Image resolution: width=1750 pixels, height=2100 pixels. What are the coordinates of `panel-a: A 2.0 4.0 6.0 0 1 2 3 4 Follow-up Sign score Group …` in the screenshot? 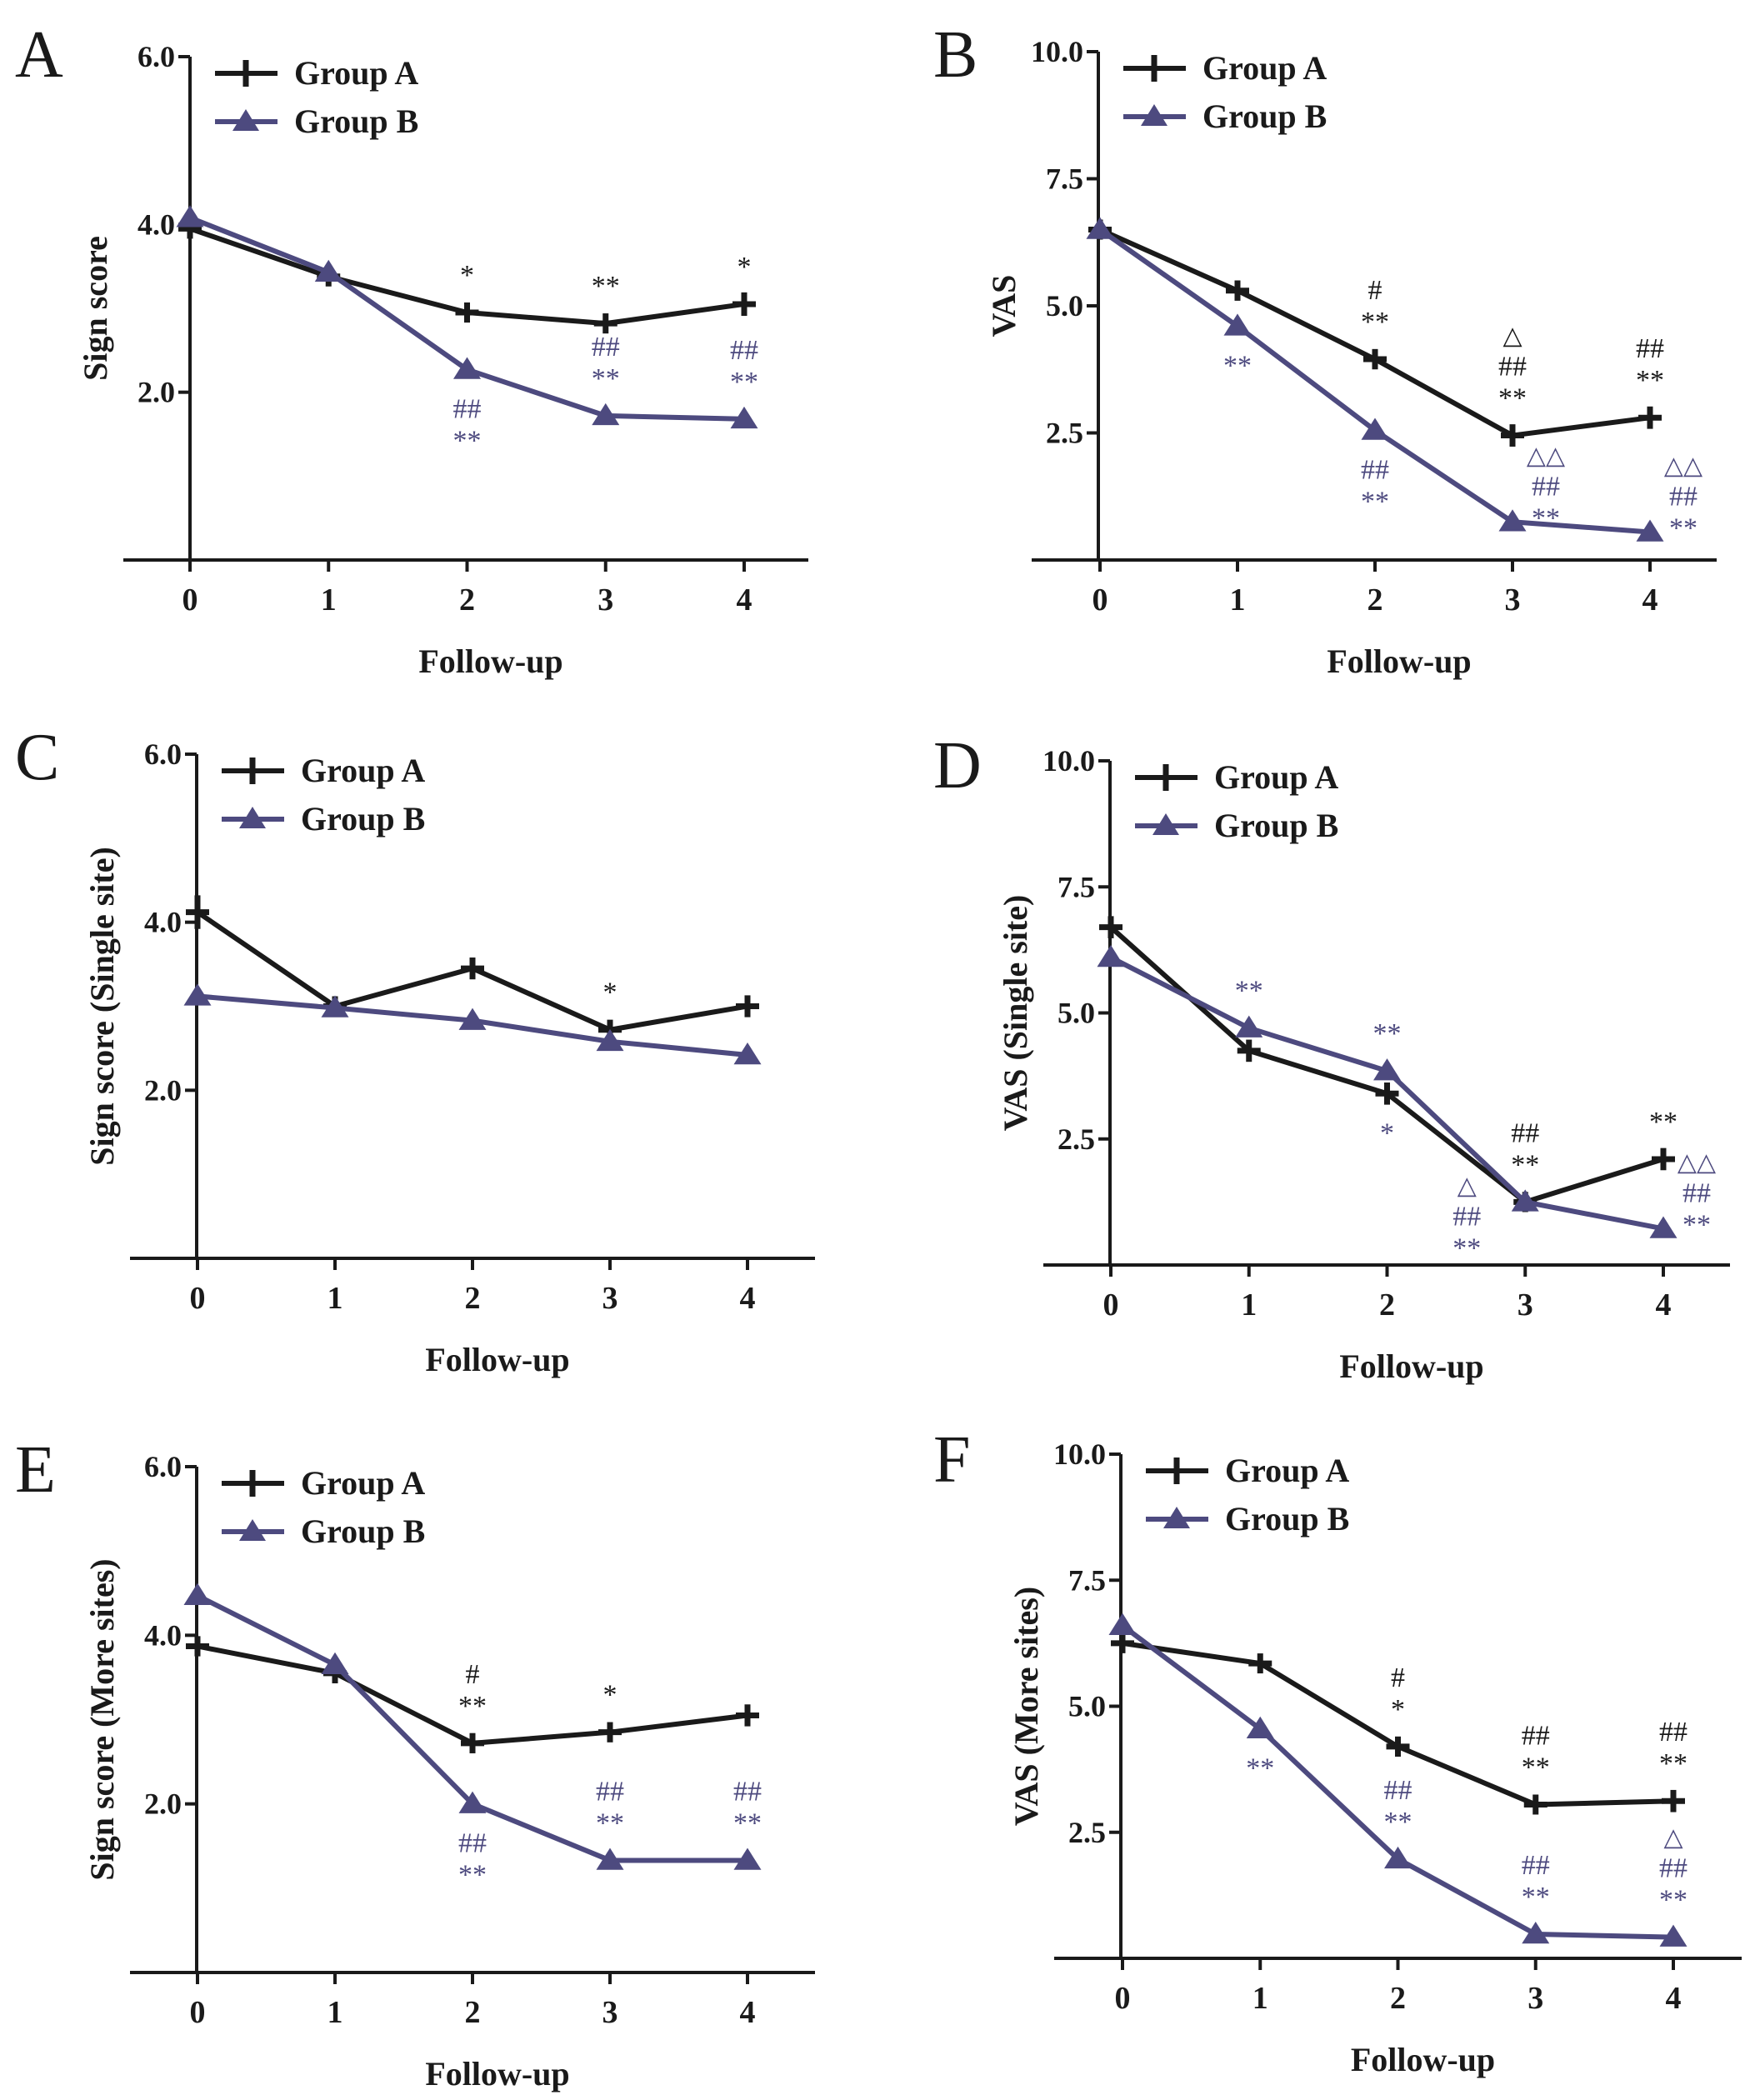 It's located at (411, 349).